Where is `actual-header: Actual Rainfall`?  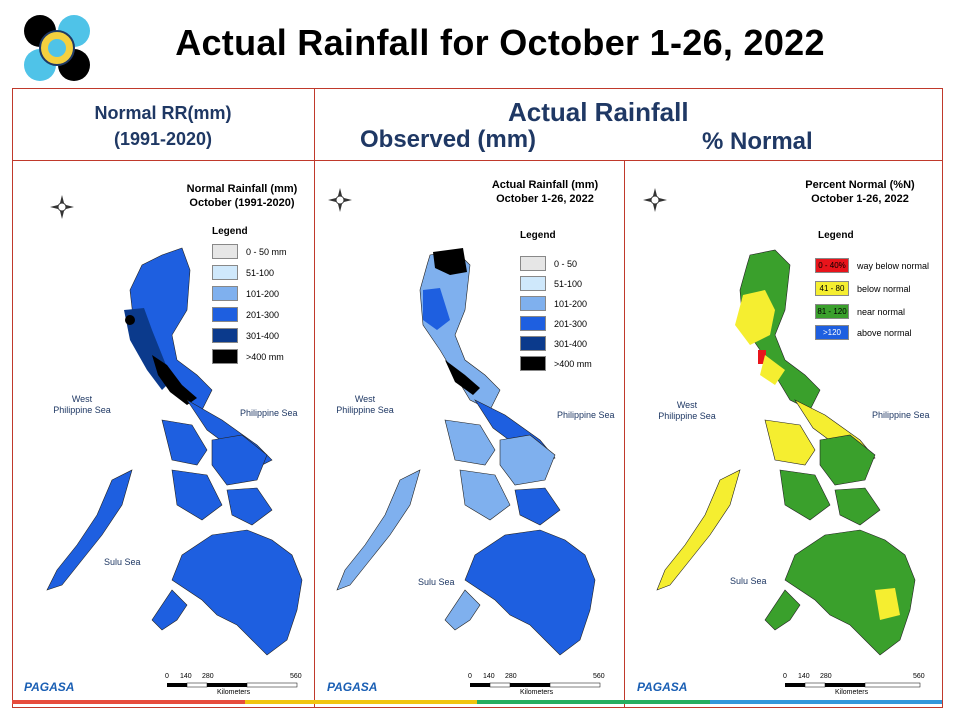
actual-header: Actual Rainfall is located at coordinates (598, 112).